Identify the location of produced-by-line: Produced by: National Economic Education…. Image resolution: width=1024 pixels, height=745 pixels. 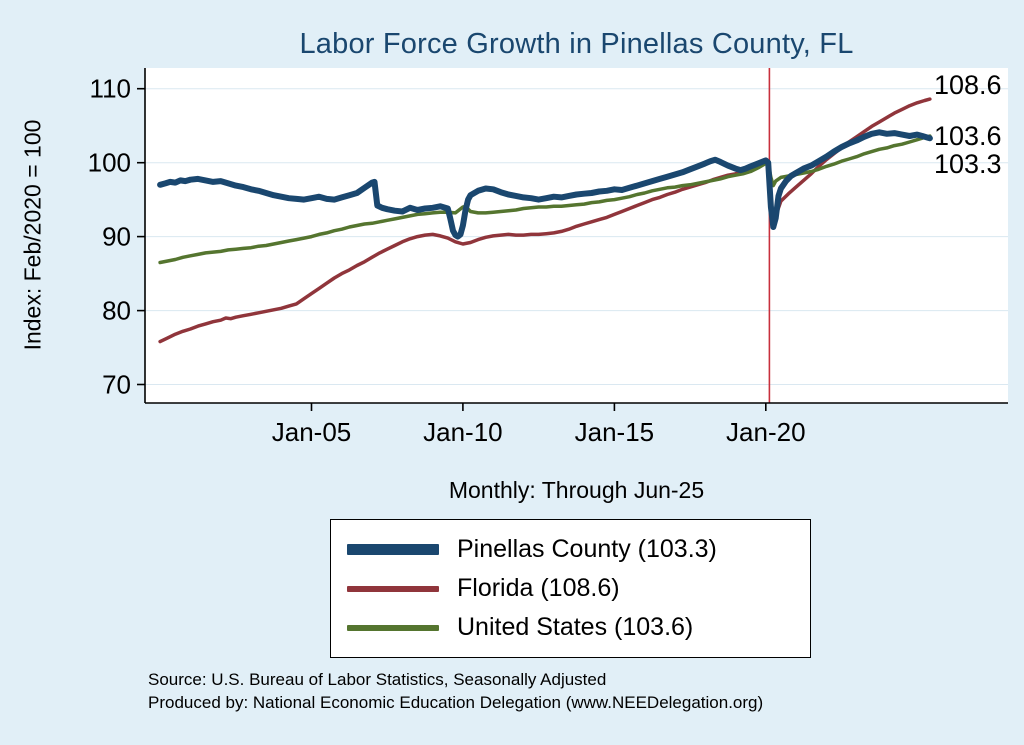
(456, 702).